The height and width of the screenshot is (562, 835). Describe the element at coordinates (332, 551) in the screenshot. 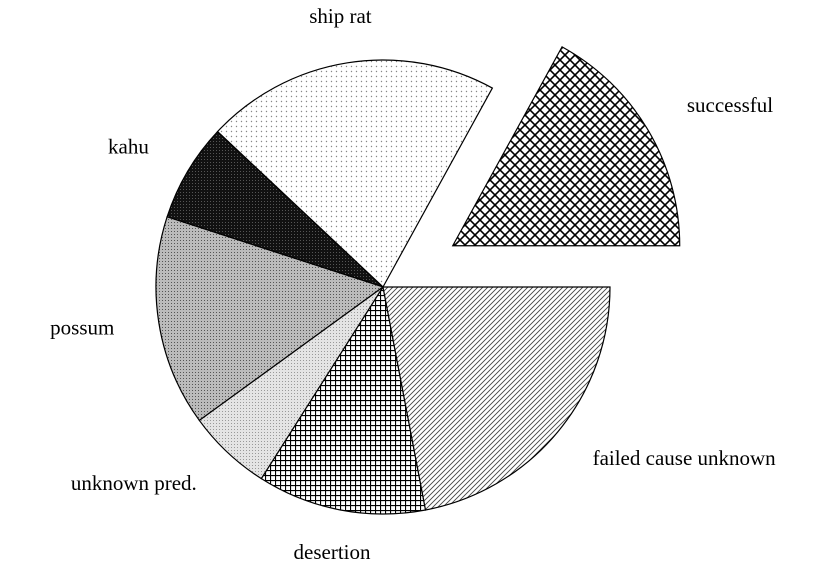

I see `slice-label: desertion` at that location.